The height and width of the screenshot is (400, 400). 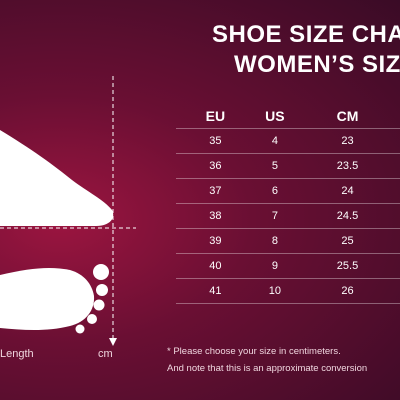 What do you see at coordinates (306, 34) in the screenshot?
I see `title-line-1: SHOE SIZE CHA` at bounding box center [306, 34].